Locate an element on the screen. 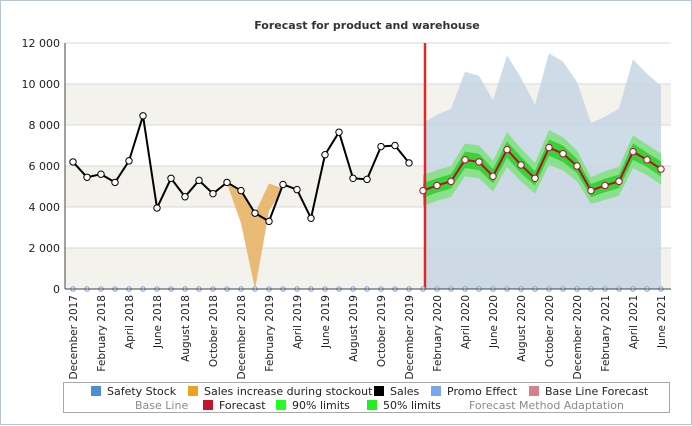  legend-label: Sales increase during stockout is located at coordinates (288, 391).